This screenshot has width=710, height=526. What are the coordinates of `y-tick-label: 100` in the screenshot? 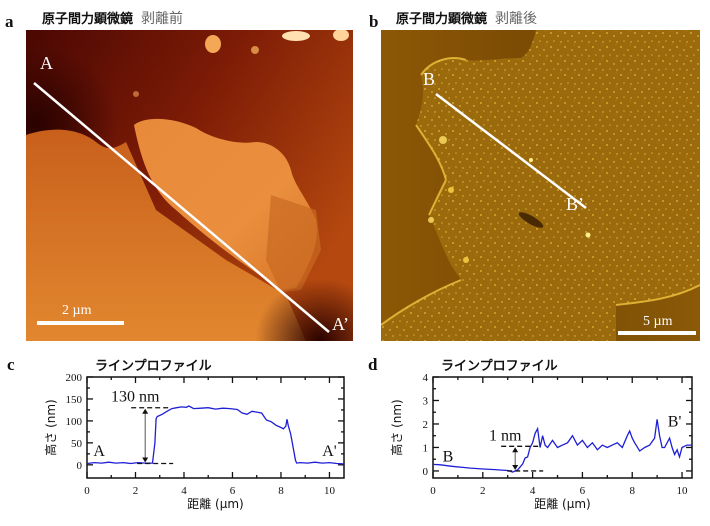 It's located at (74, 422).